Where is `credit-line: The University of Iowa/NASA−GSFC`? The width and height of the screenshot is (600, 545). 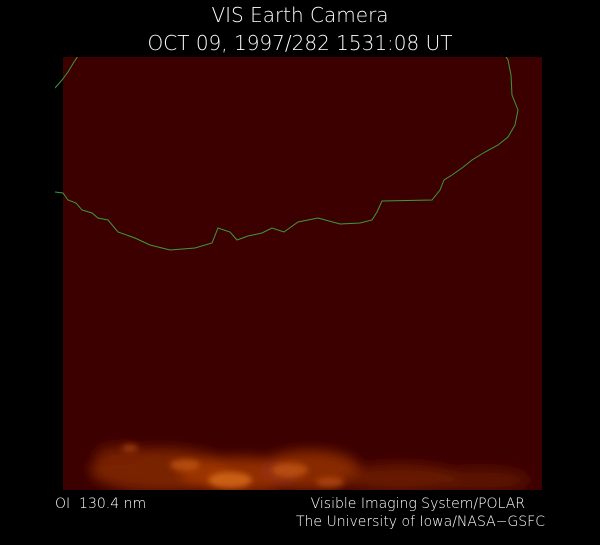
credit-line: The University of Iowa/NASA−GSFC is located at coordinates (420, 522).